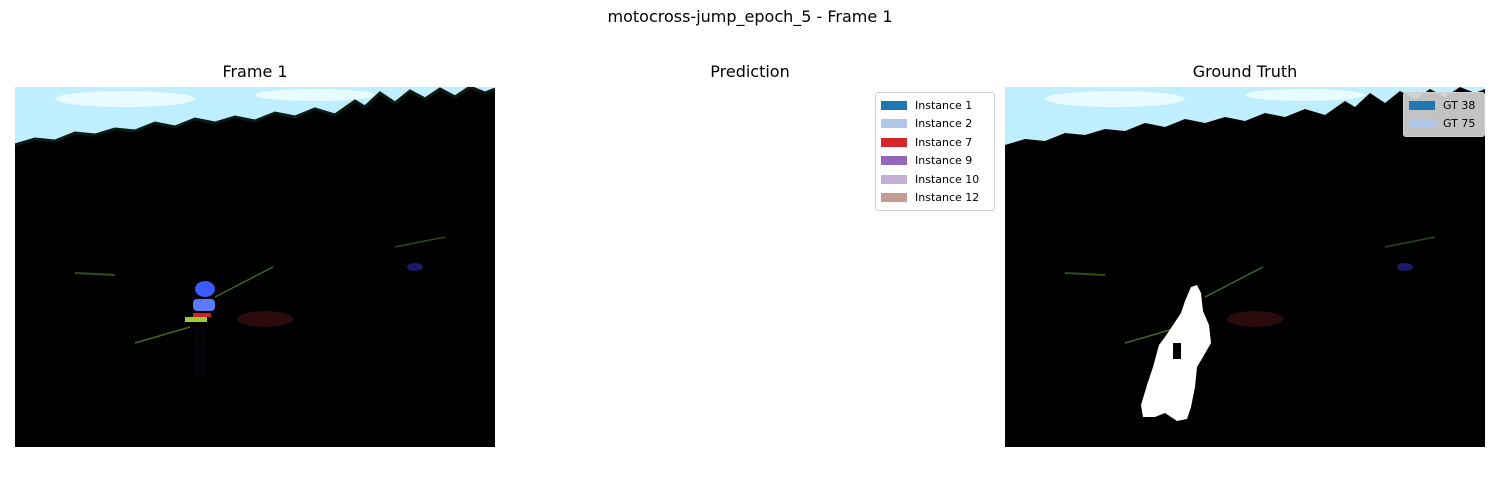  Describe the element at coordinates (944, 142) in the screenshot. I see `legend-label: Instance 7` at that location.